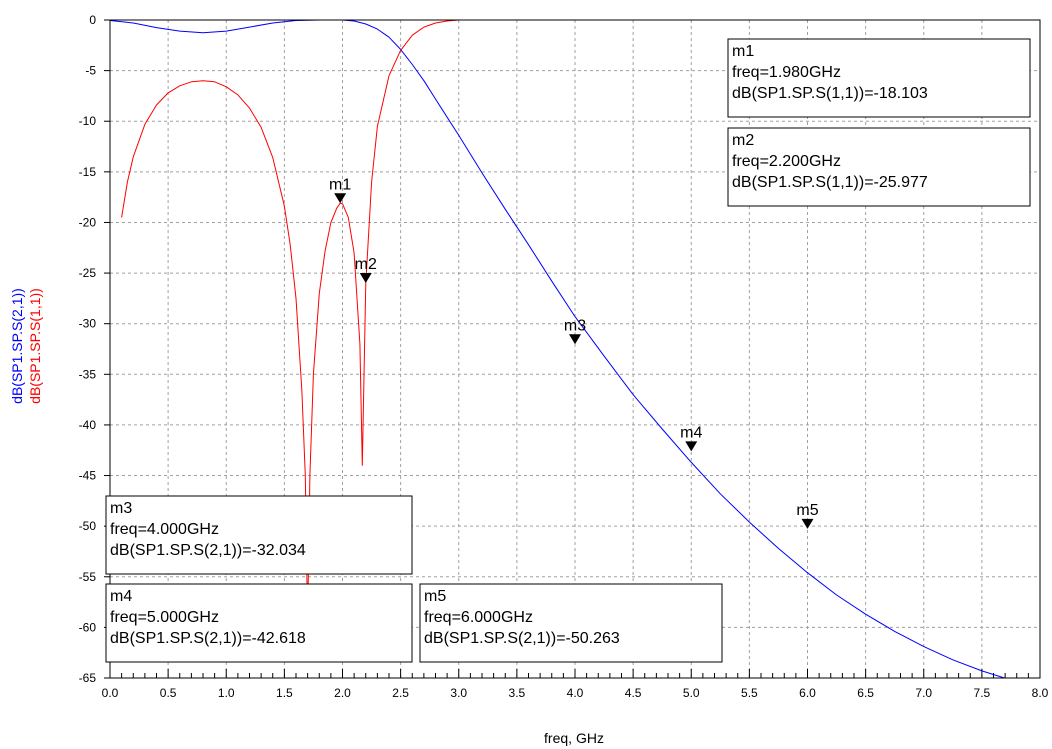  Describe the element at coordinates (575, 339) in the screenshot. I see `marker-triangle-m3` at that location.